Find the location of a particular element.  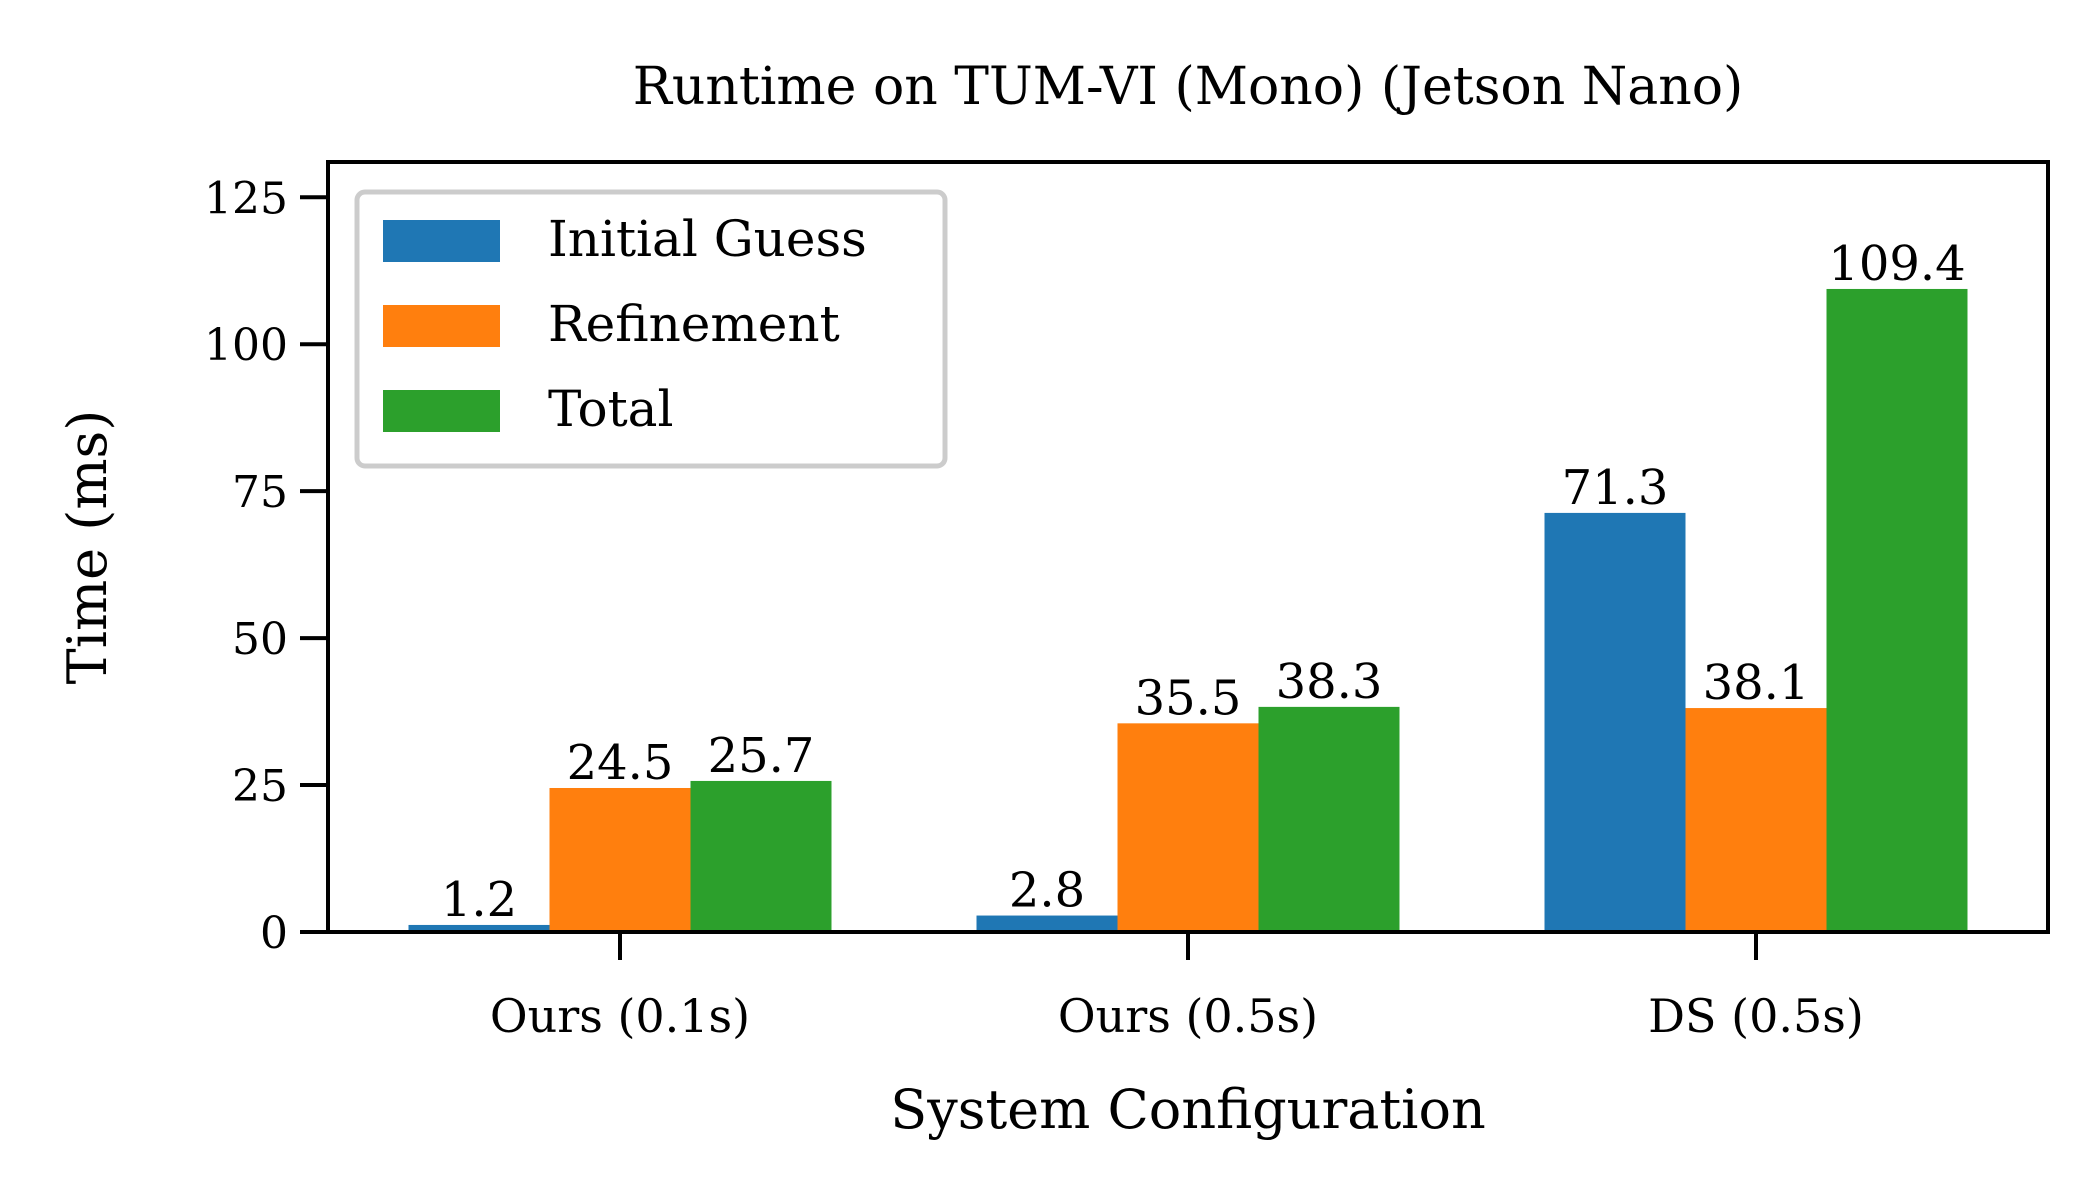

y-axis-label: Time (ms) is located at coordinates (87, 547).